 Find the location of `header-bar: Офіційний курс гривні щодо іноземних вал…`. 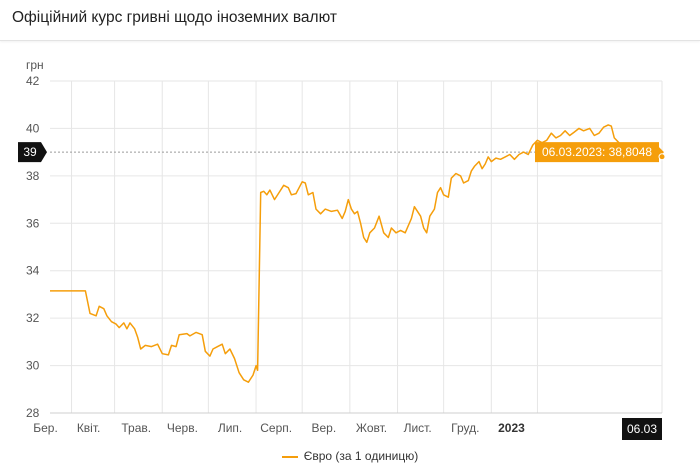

header-bar: Офіційний курс гривні щодо іноземних вал… is located at coordinates (350, 20).